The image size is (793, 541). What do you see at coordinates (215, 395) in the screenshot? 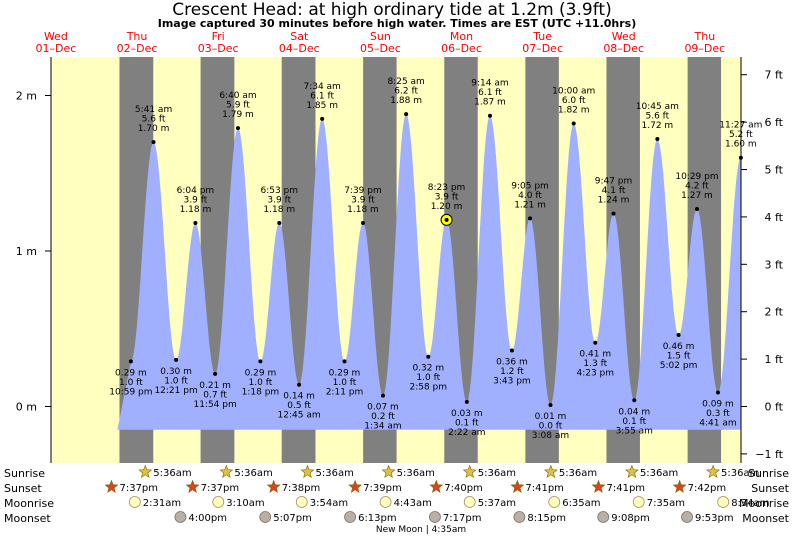
I see `tide-height-ft: 0.7 ft` at bounding box center [215, 395].